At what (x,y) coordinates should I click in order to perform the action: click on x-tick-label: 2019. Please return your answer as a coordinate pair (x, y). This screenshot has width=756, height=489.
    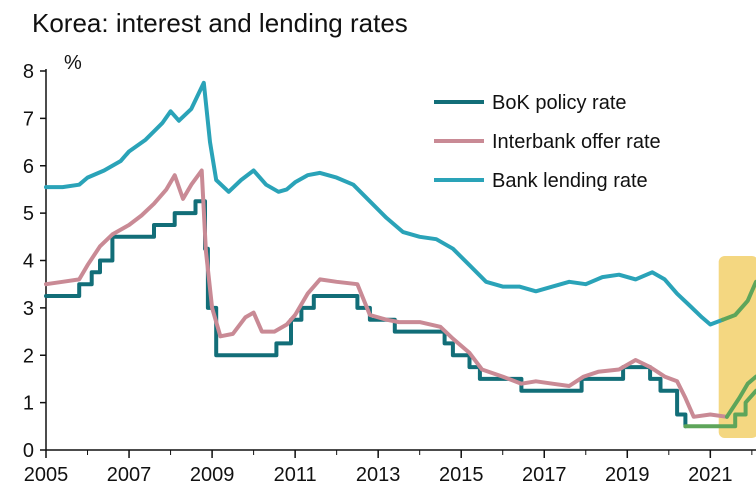
    Looking at the image, I should click on (627, 475).